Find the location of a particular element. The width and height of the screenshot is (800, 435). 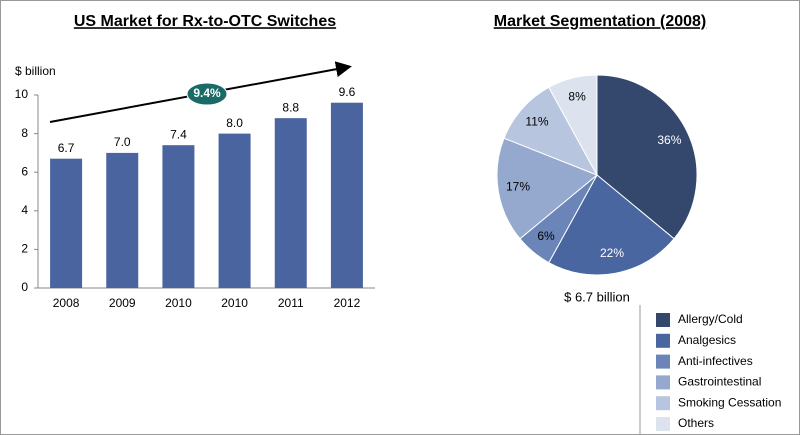

legend-label: Anti-infectives is located at coordinates (715, 361).